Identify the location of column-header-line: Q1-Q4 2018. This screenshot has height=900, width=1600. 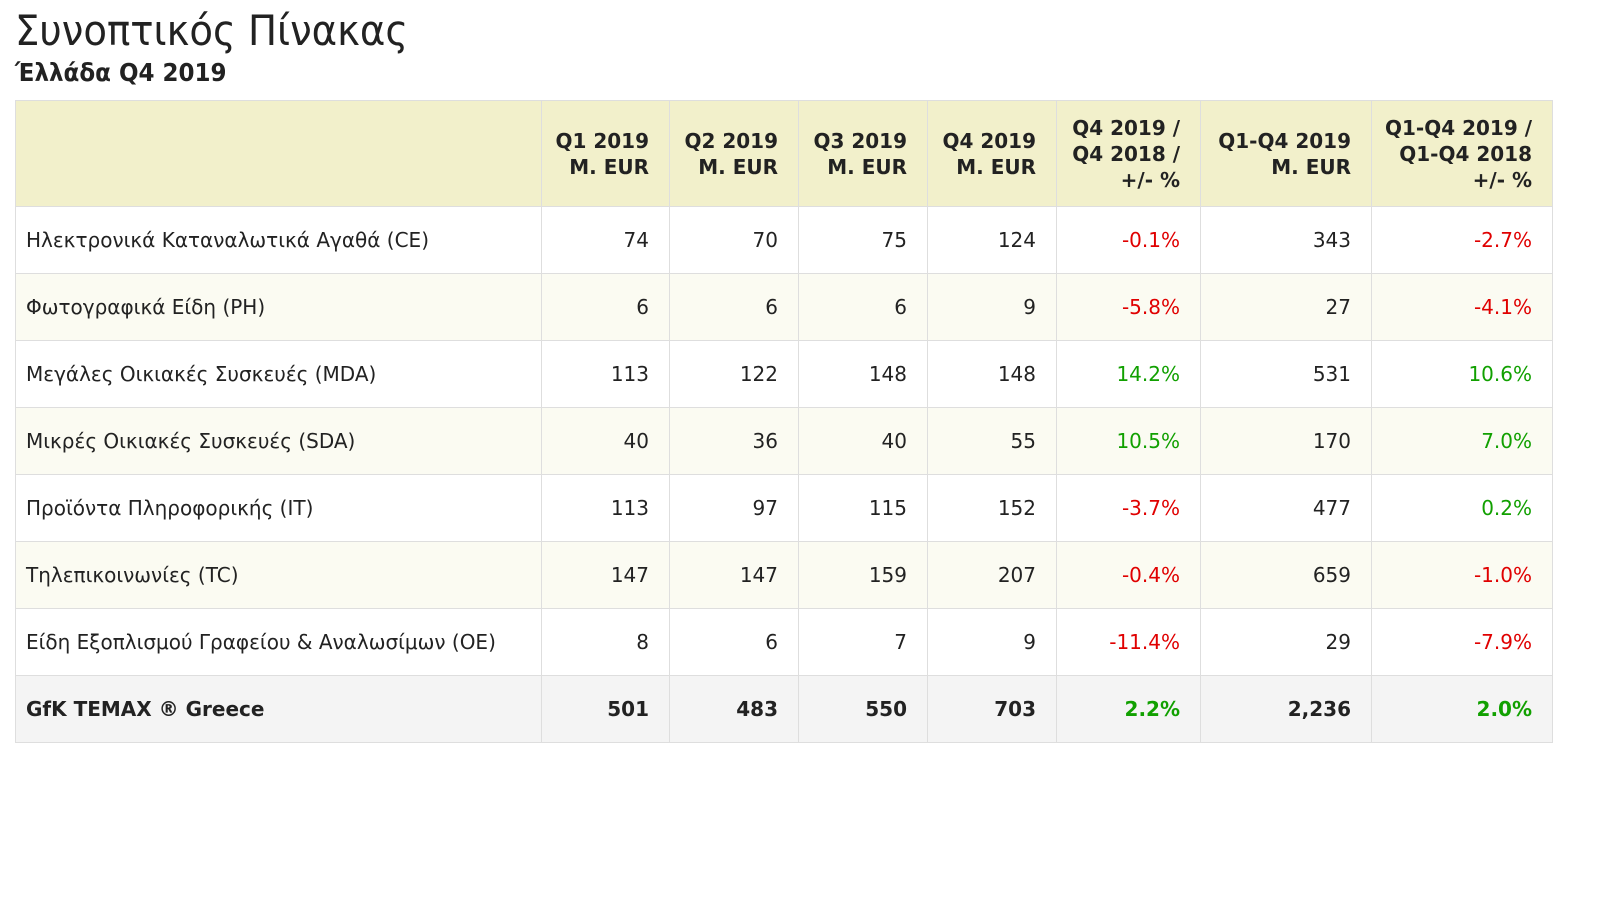
(1465, 153).